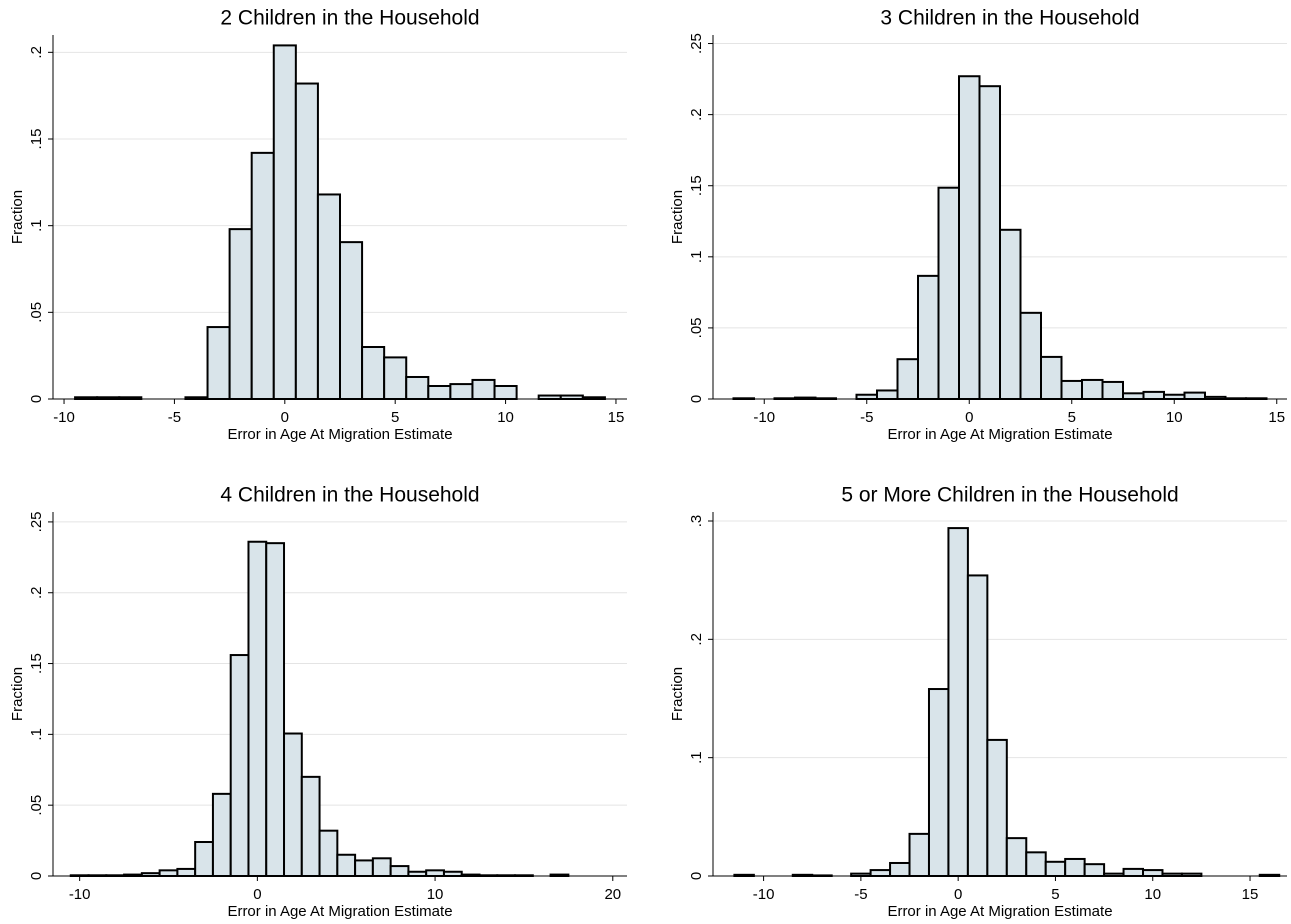  I want to click on y-tick-label: .3, so click(696, 521).